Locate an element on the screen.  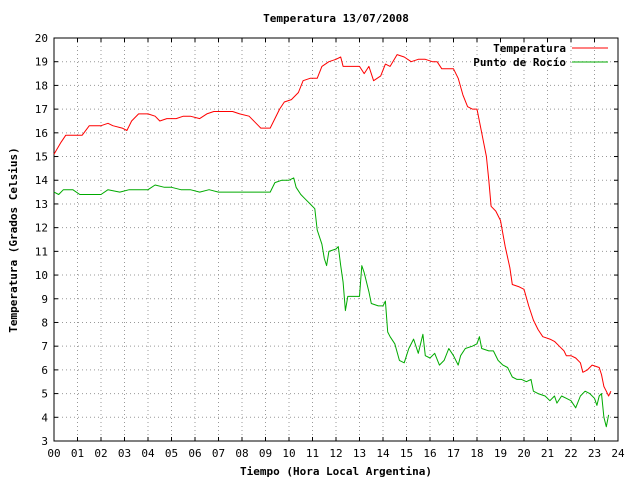
x-tick-label: 00 is located at coordinates (53, 453).